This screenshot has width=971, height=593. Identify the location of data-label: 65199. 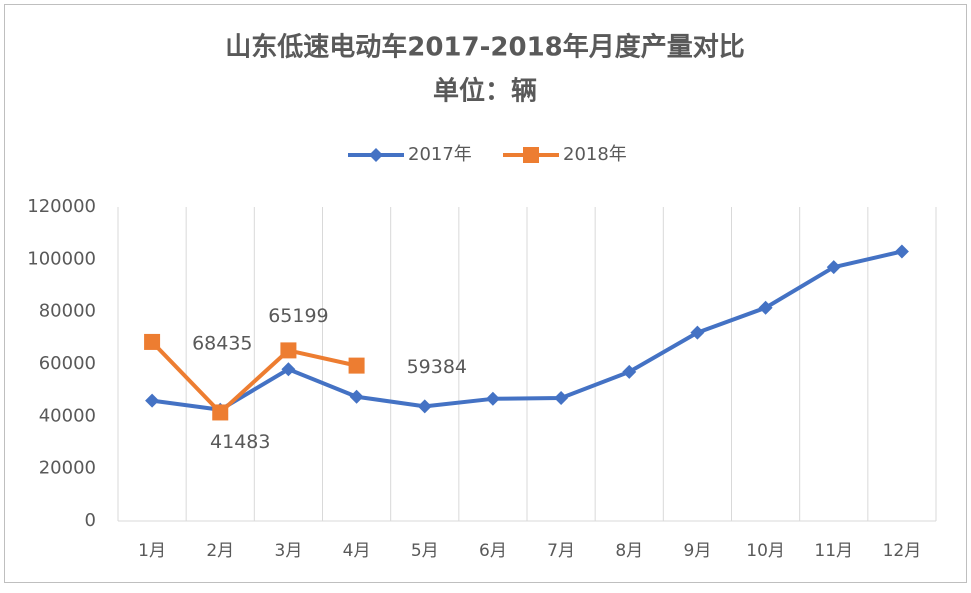
(298, 316).